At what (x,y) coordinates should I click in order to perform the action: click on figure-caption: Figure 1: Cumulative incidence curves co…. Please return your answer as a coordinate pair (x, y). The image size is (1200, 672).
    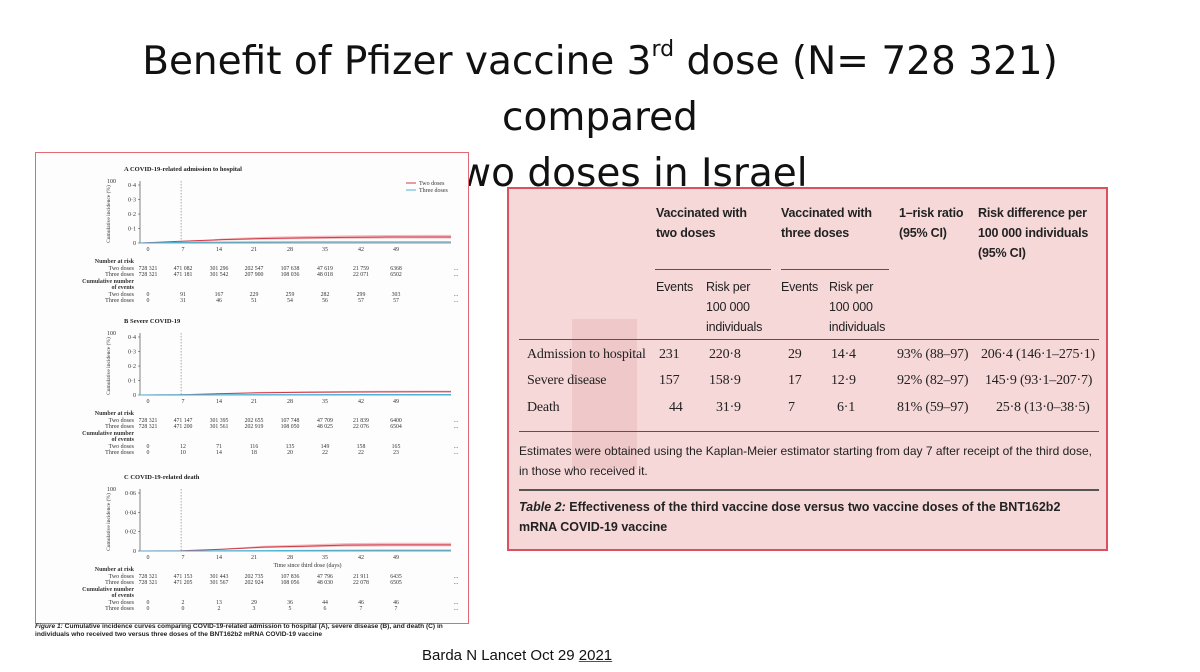
    Looking at the image, I should click on (251, 631).